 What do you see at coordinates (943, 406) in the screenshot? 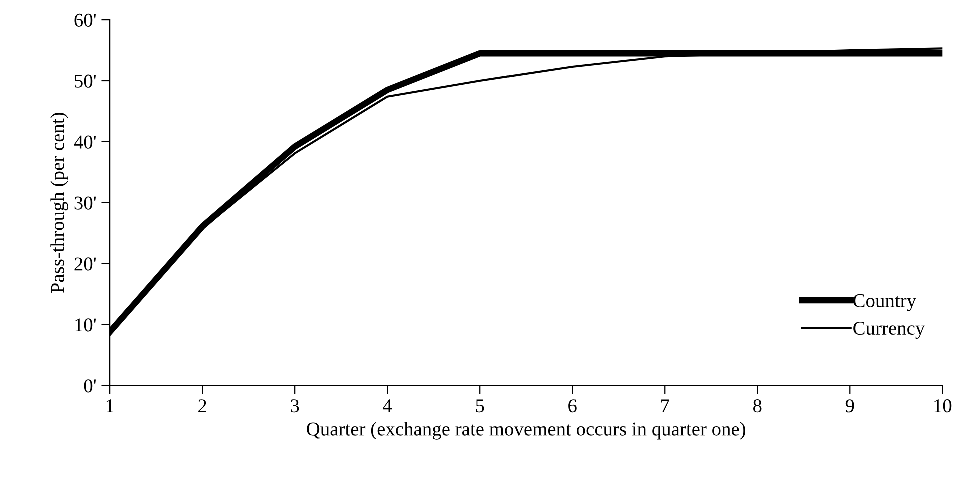
I see `x-tick-label: 10` at bounding box center [943, 406].